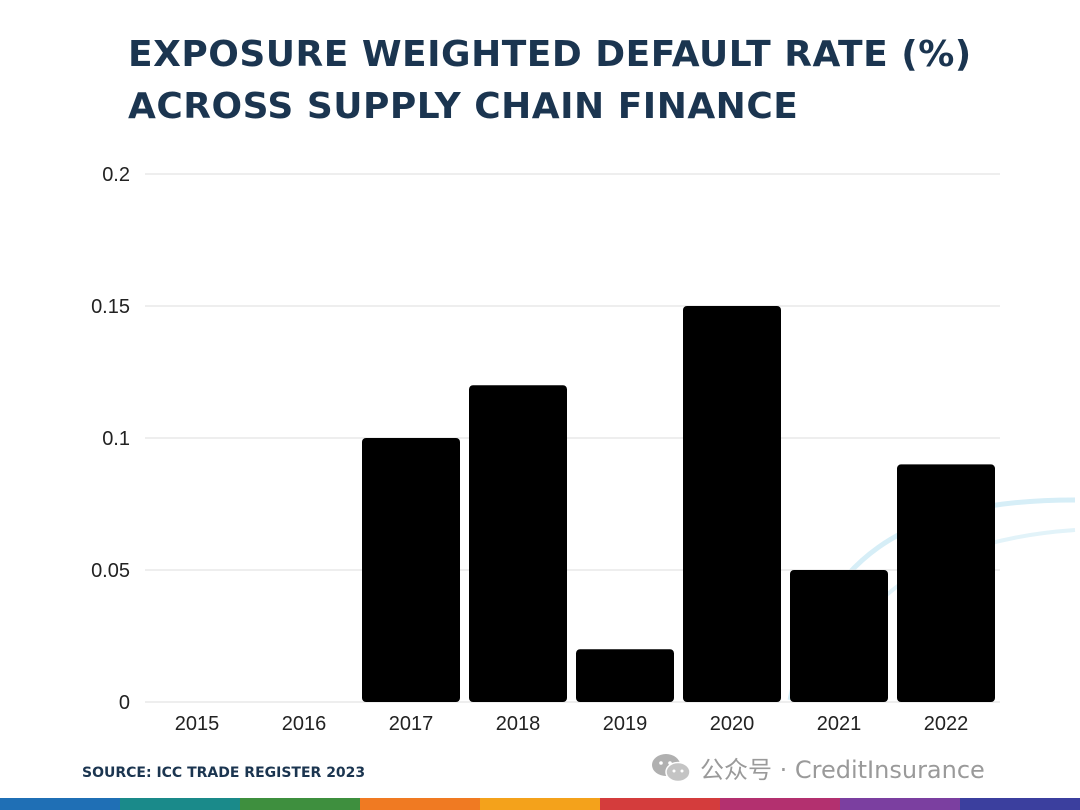 This screenshot has height=810, width=1080. Describe the element at coordinates (842, 770) in the screenshot. I see `watermark-text: 公众号 · CreditInsurance` at that location.